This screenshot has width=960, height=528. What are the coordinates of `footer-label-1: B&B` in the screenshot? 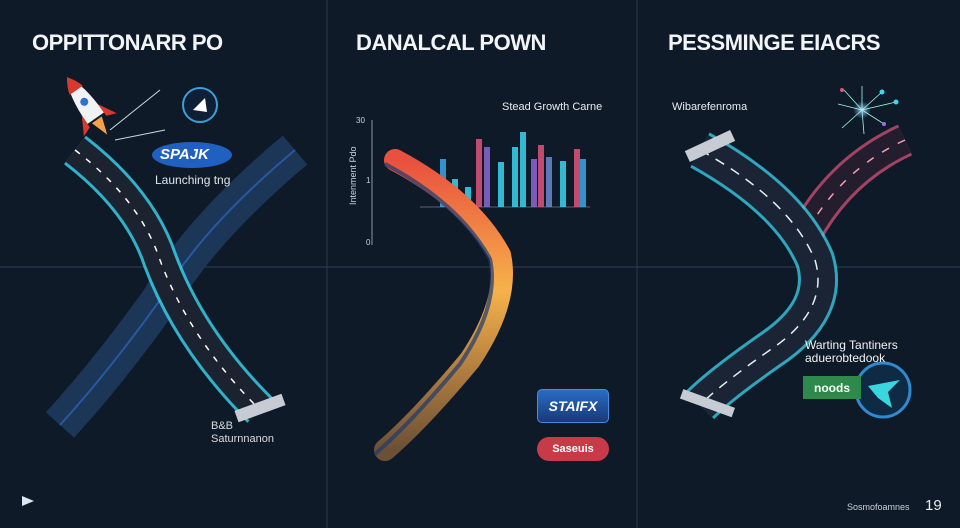 It's located at (222, 426).